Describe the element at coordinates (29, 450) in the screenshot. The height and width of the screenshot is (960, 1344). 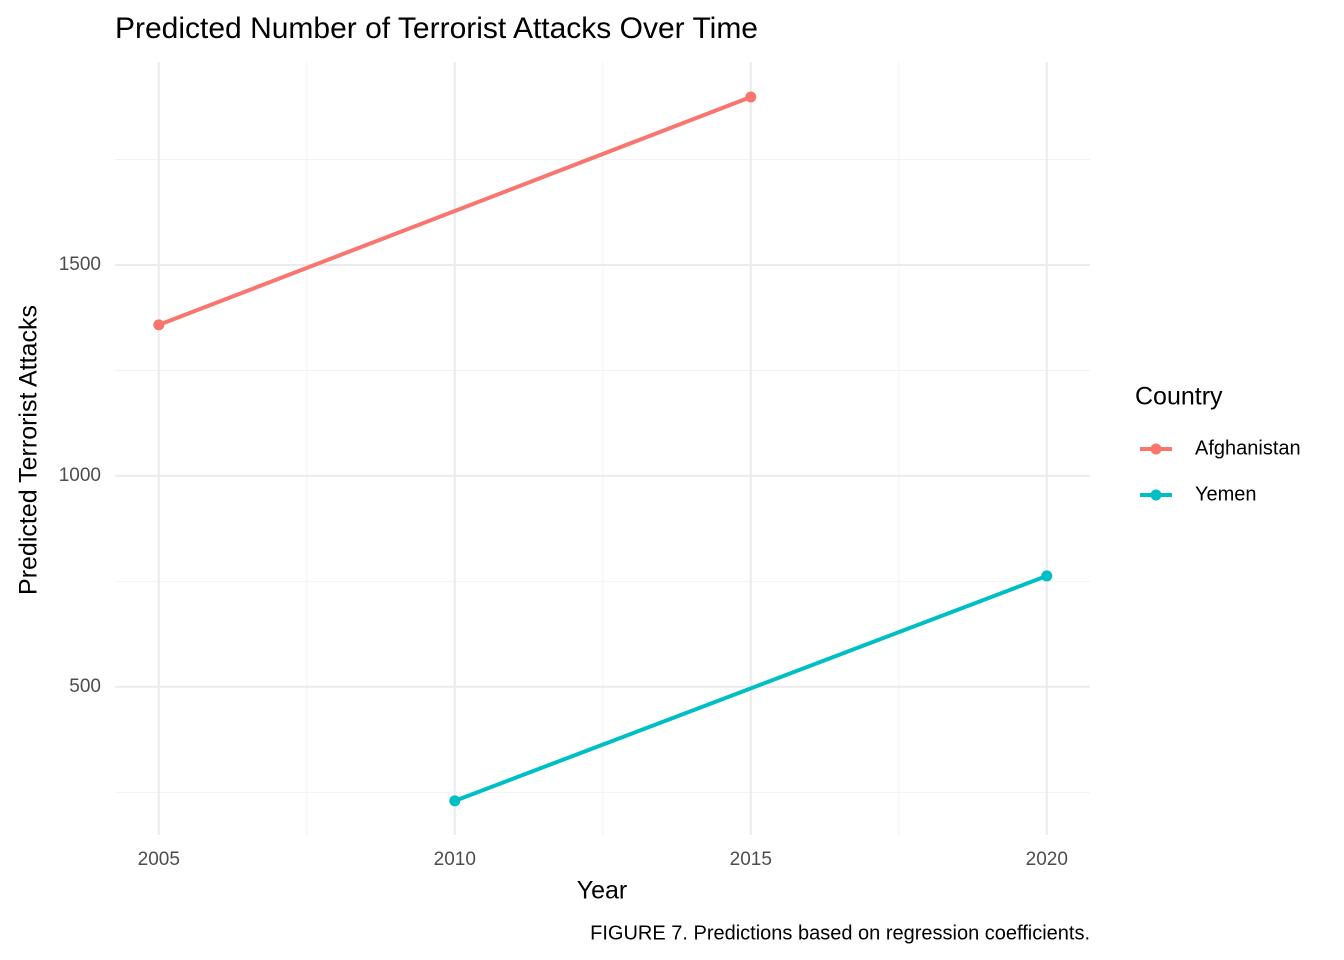
I see `y-axis-label: Predicted Terrorist Attacks` at that location.